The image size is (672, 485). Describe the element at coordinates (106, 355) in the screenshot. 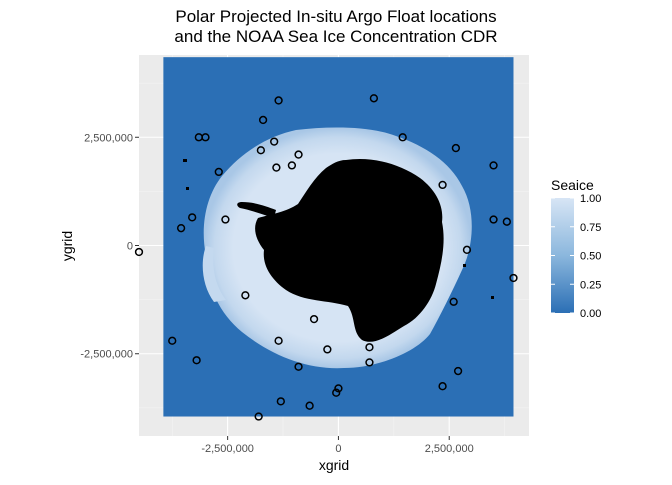

I see `y-tick-label: -2,500,000` at that location.